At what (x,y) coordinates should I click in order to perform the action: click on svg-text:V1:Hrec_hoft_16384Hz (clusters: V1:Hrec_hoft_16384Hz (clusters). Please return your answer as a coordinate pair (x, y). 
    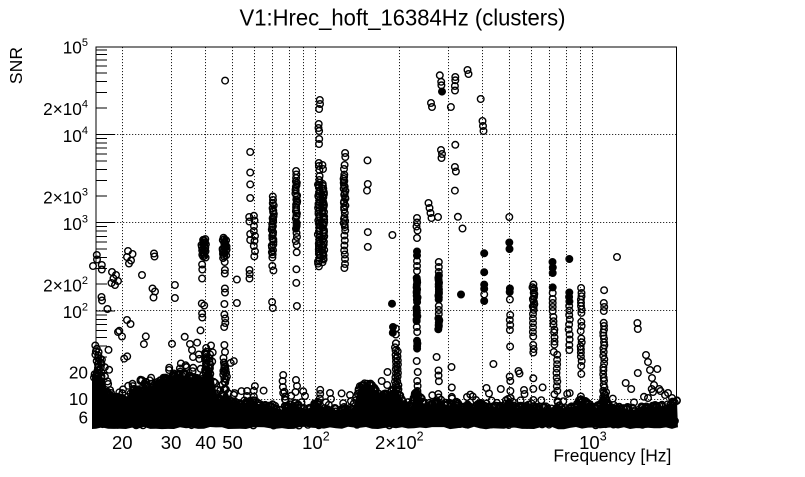
    Looking at the image, I should click on (403, 18).